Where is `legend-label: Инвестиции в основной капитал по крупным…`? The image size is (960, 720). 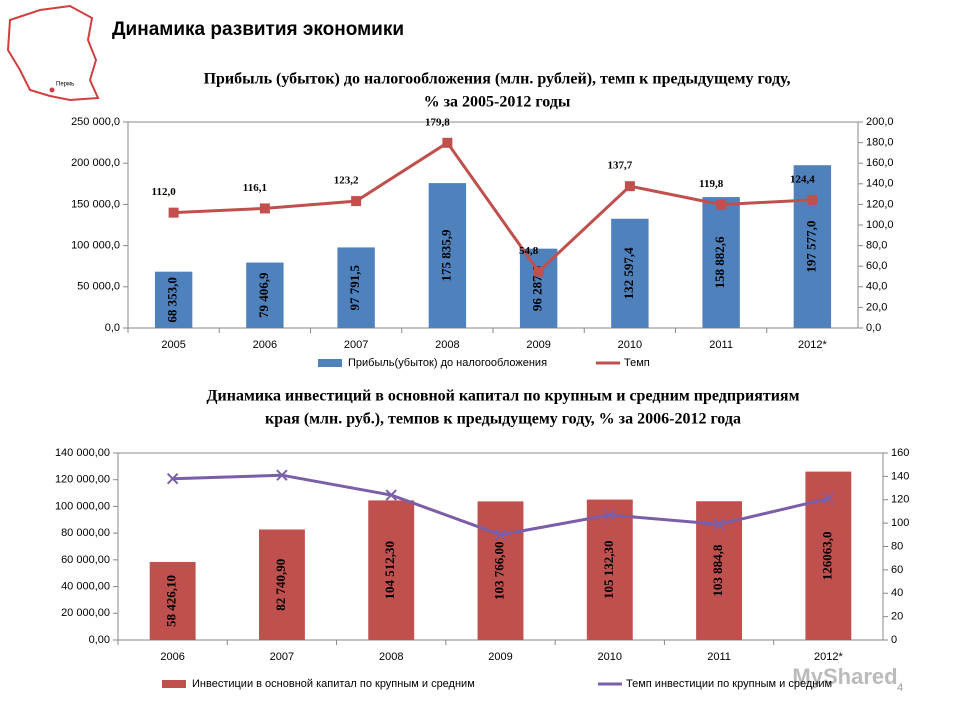
legend-label: Инвестиции в основной капитал по крупным… is located at coordinates (333, 684).